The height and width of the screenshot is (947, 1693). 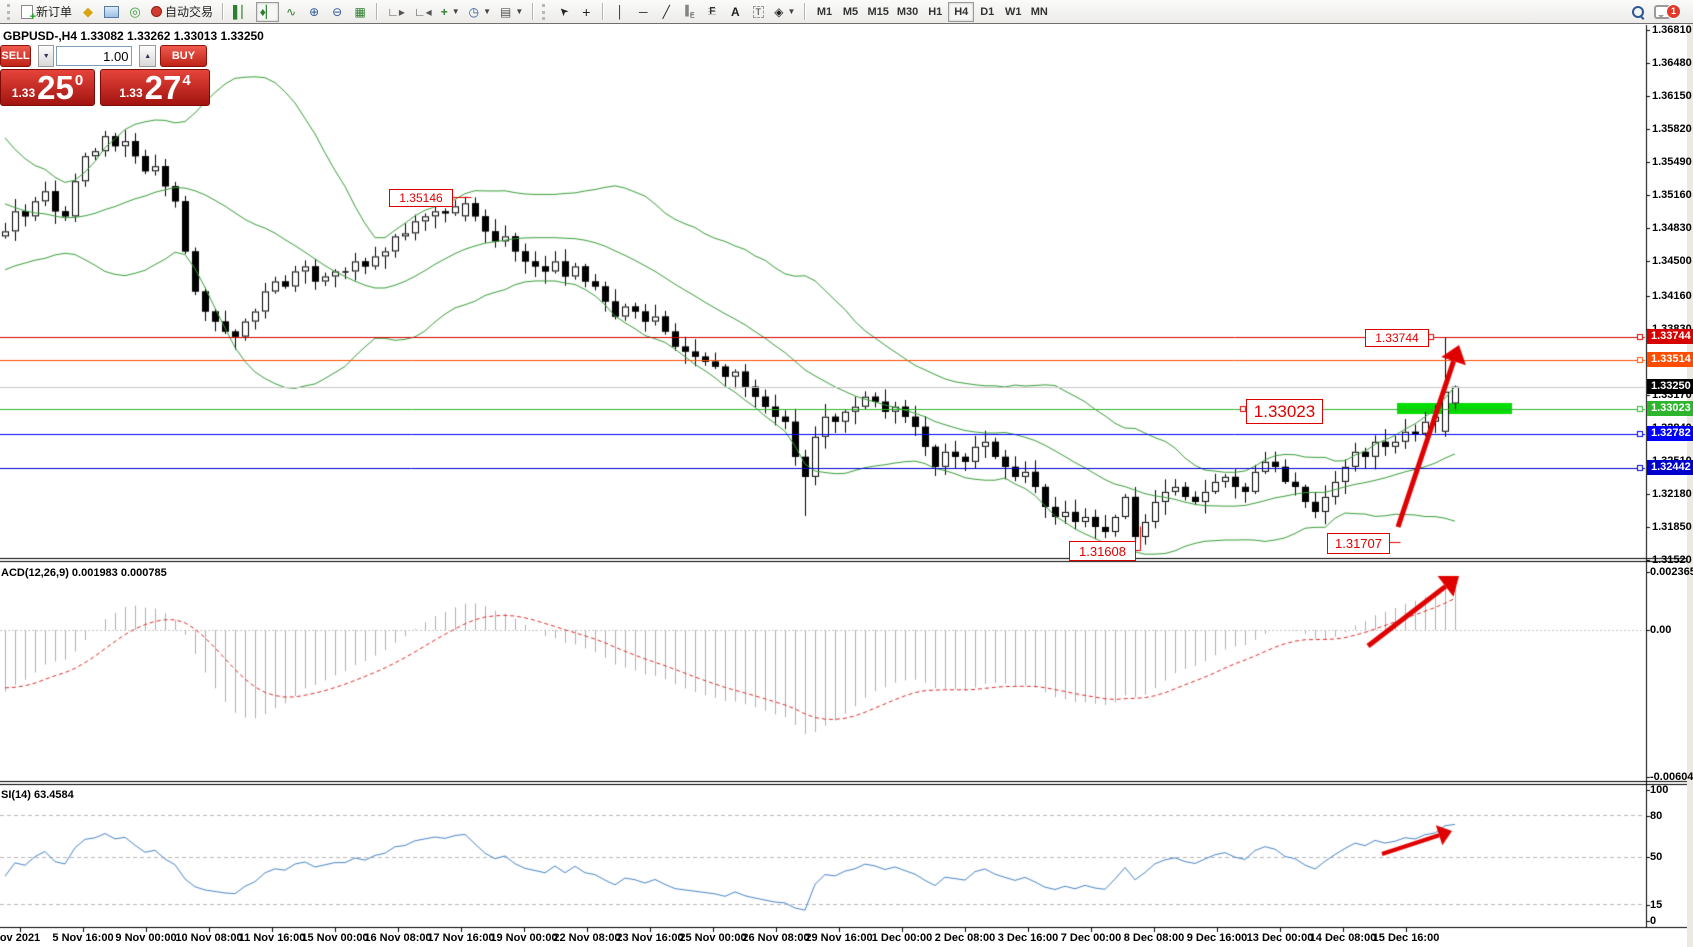 What do you see at coordinates (1397, 338) in the screenshot?
I see `price-annotation-1.33744: 1.33744` at bounding box center [1397, 338].